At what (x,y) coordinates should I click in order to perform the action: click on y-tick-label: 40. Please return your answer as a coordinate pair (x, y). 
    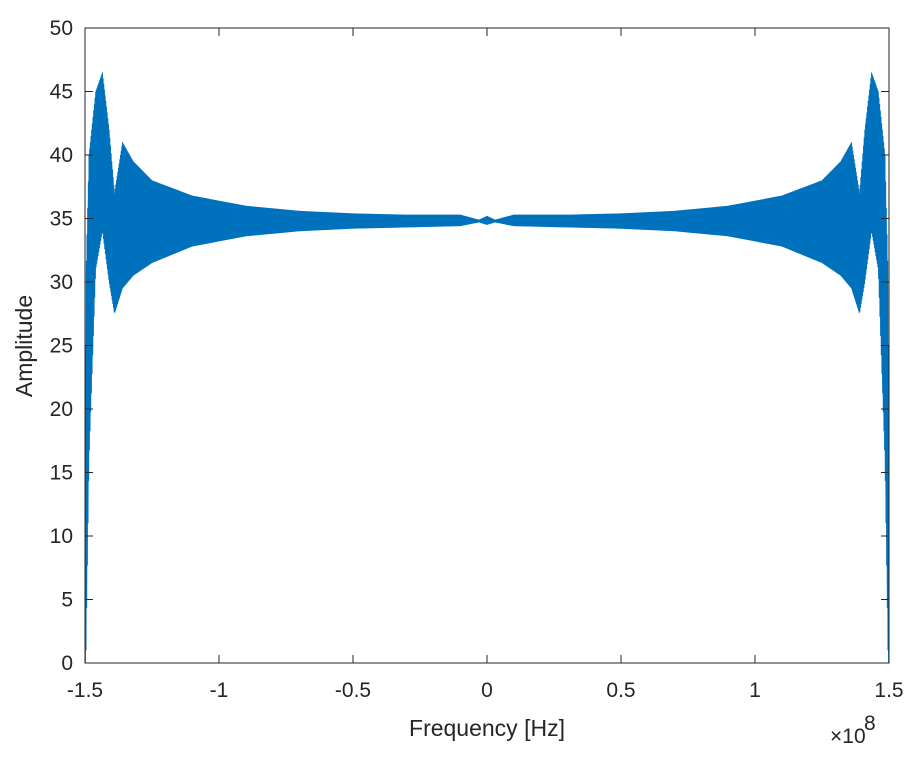
    Looking at the image, I should click on (61, 155).